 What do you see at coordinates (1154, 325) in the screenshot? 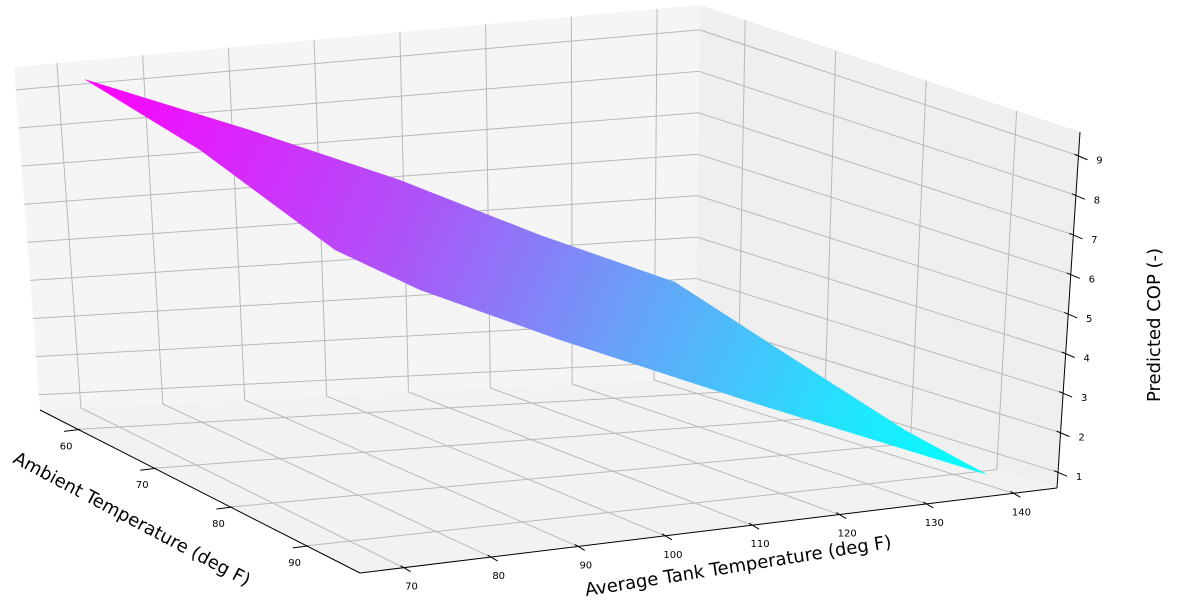
I see `z-axis-label: Predicted COP (-)` at bounding box center [1154, 325].